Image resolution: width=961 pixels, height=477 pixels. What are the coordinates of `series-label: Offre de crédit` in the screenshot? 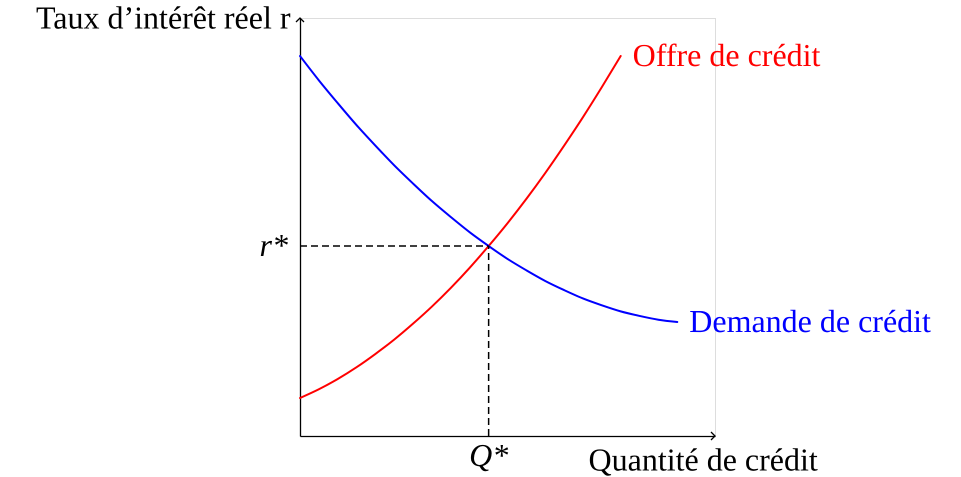 It's located at (726, 55).